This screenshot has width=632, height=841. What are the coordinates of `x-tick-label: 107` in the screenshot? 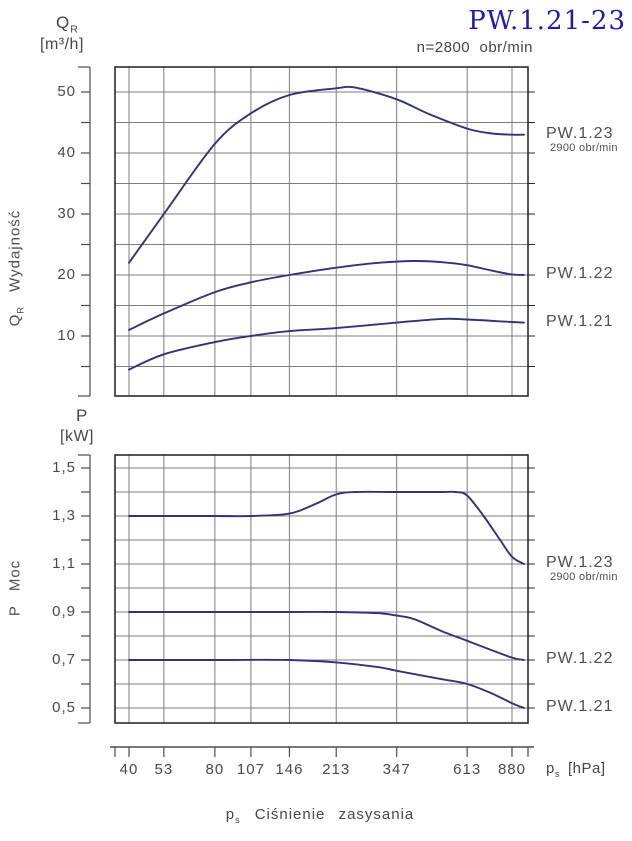 It's located at (250, 769).